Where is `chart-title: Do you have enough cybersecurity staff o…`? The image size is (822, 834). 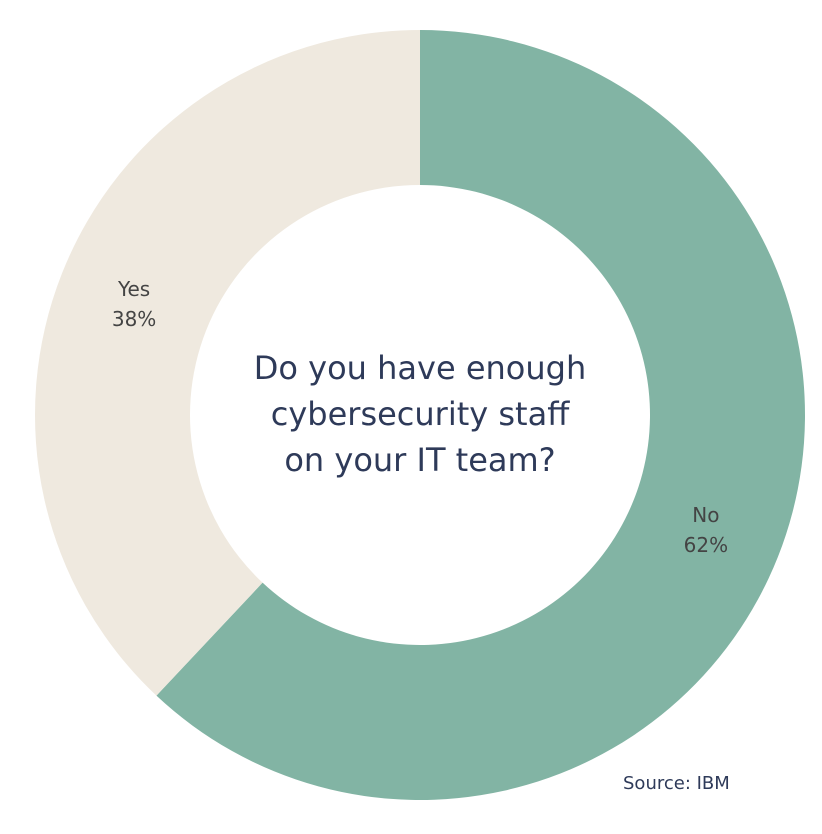 chart-title: Do you have enough cybersecurity staff o… is located at coordinates (420, 414).